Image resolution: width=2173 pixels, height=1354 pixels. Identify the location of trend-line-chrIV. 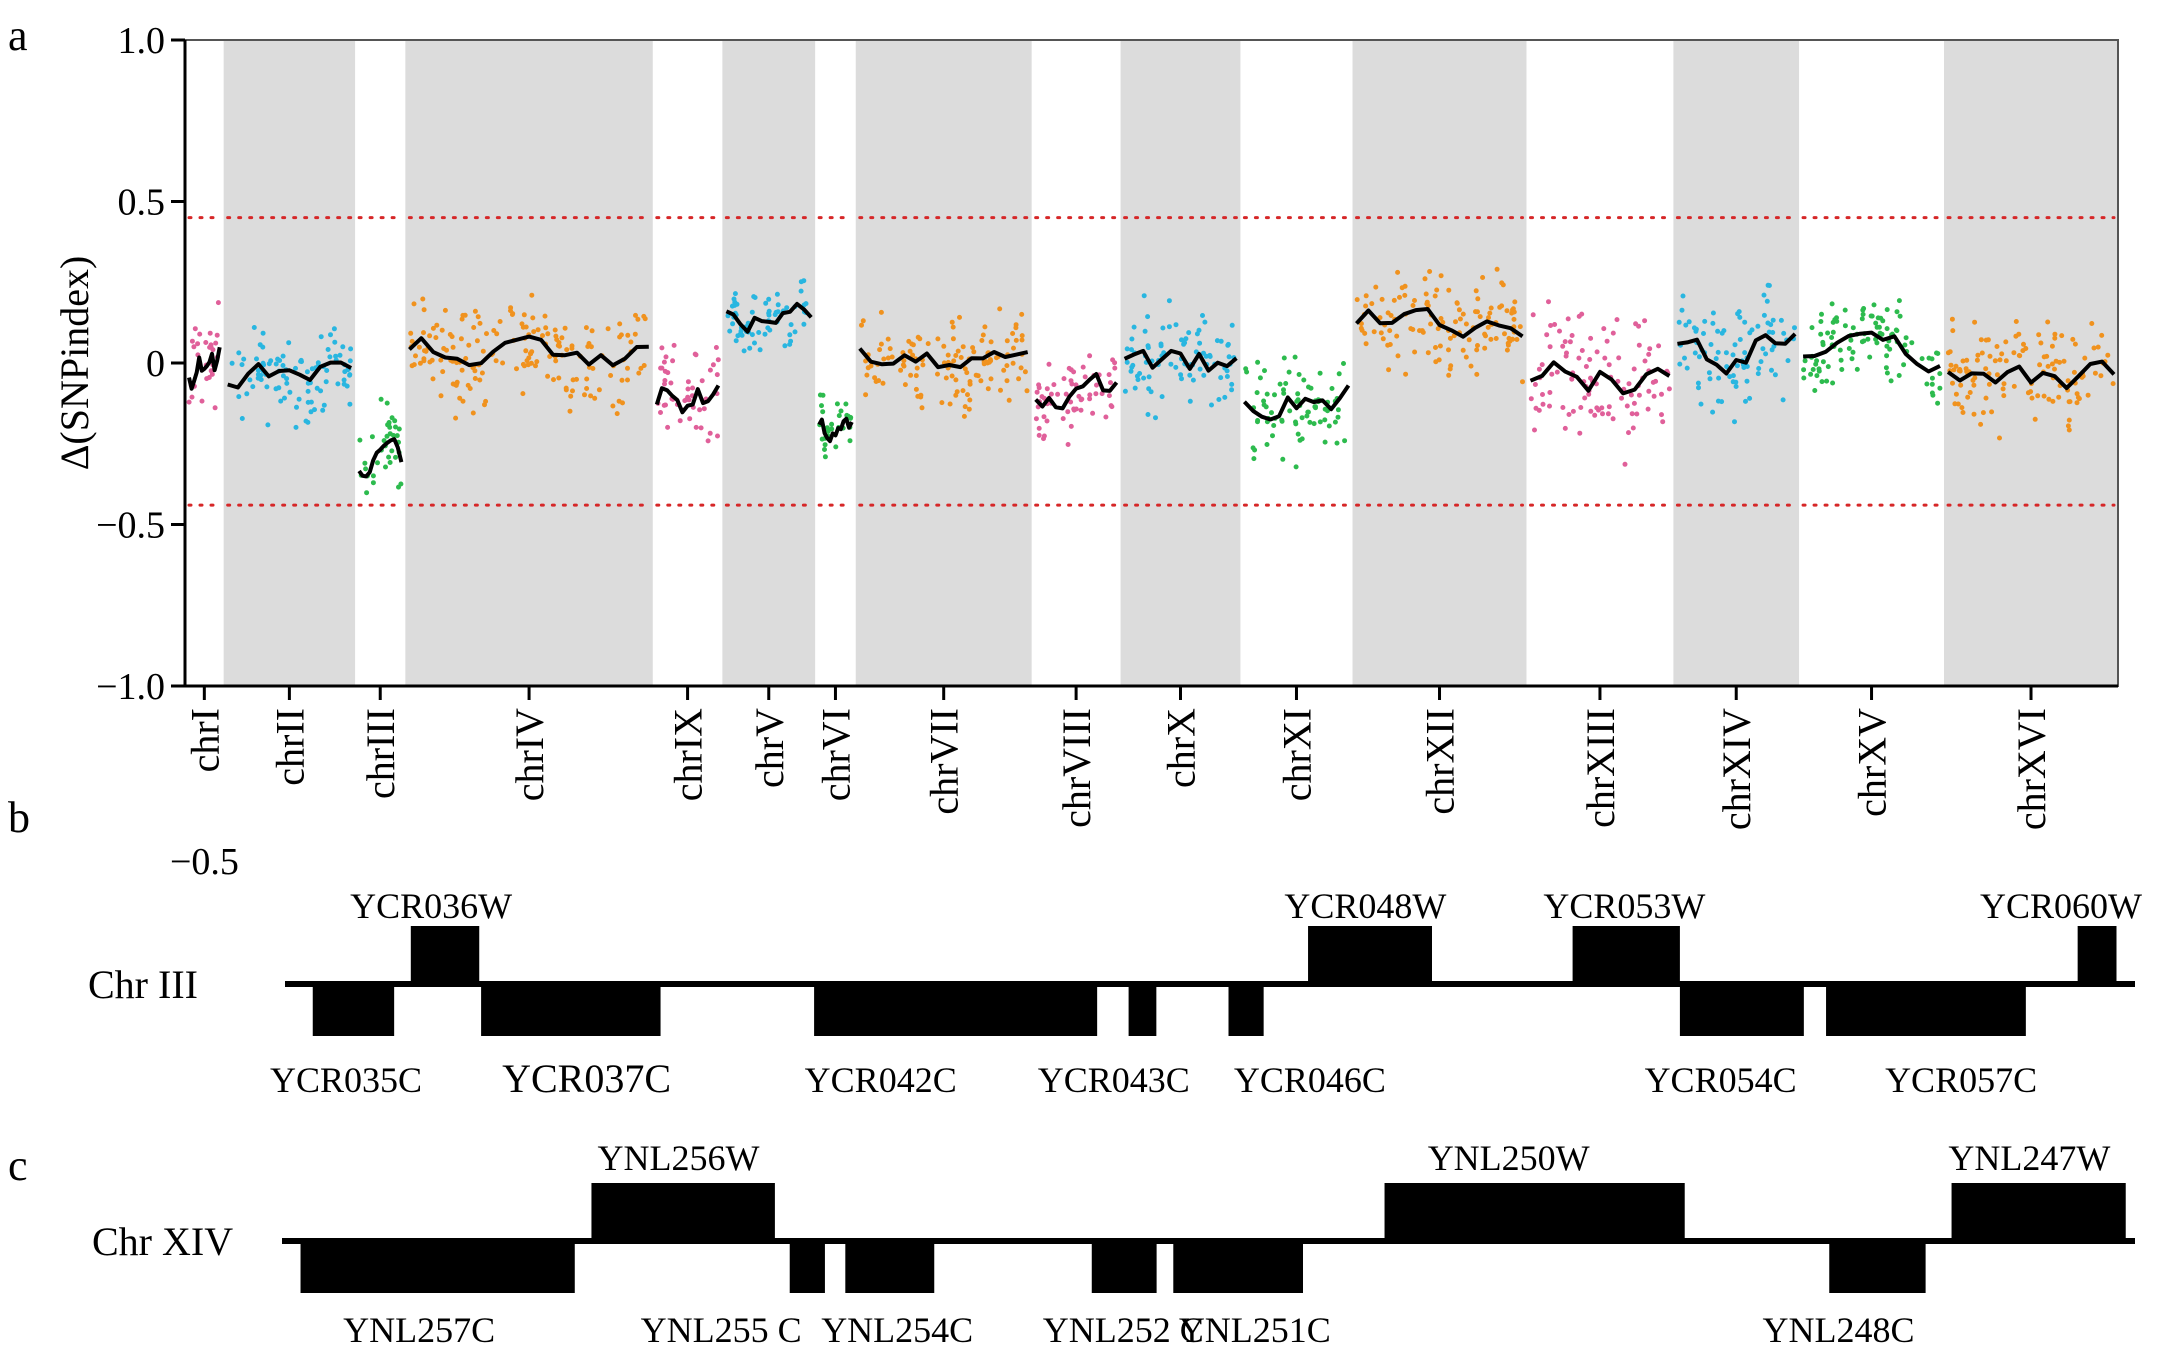
(528, 351).